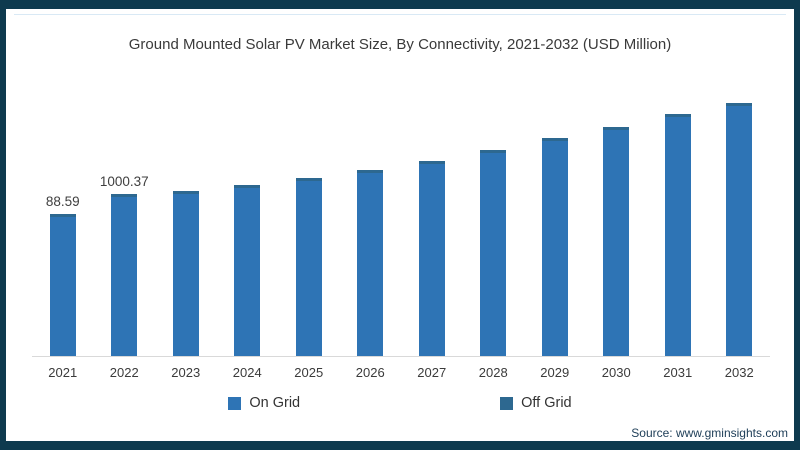  What do you see at coordinates (63, 372) in the screenshot?
I see `x-tick-label: 2021` at bounding box center [63, 372].